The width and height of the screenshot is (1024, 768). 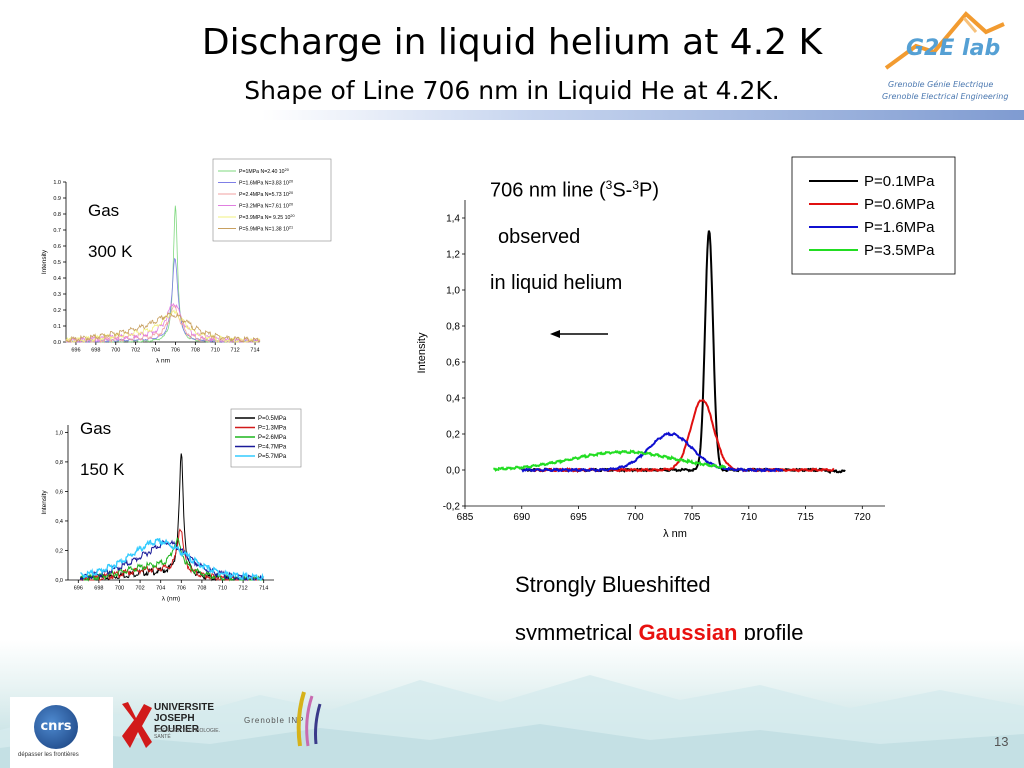 I want to click on x-axis-label: λ nm, so click(x=163, y=361).